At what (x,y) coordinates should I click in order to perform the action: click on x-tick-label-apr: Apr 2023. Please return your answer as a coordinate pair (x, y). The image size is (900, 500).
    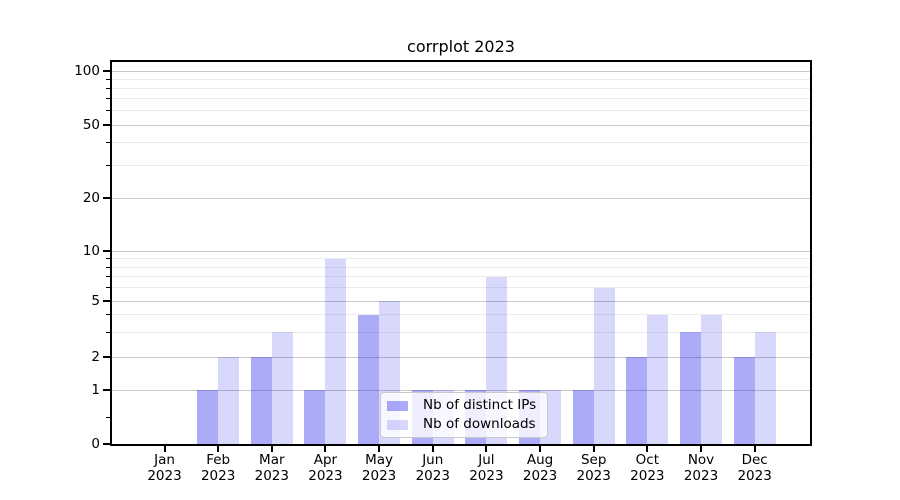
    Looking at the image, I should click on (325, 468).